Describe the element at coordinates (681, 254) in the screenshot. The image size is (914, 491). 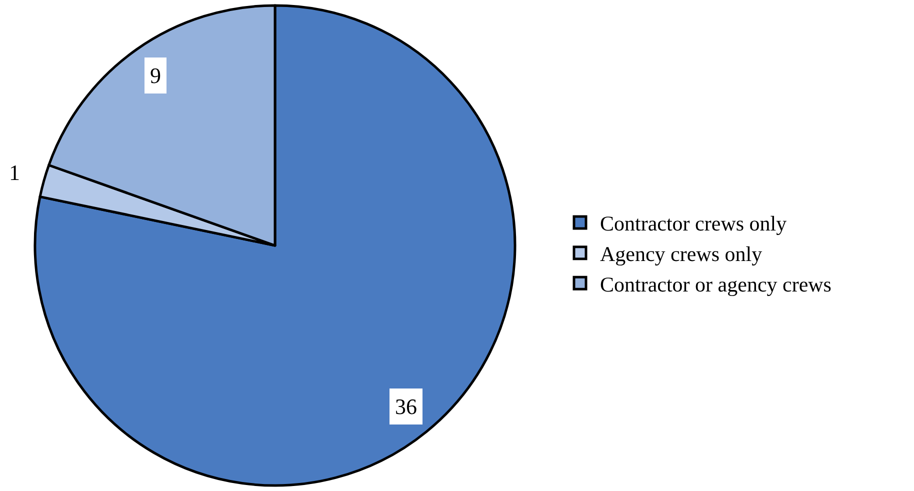
I see `legend-label: Agency crews only` at that location.